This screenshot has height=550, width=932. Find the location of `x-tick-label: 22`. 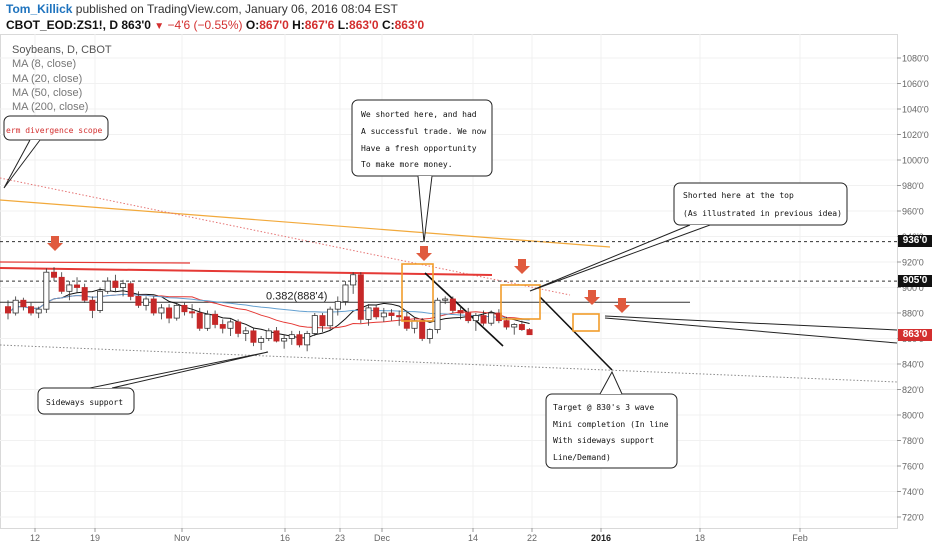

x-tick-label: 22 is located at coordinates (532, 538).